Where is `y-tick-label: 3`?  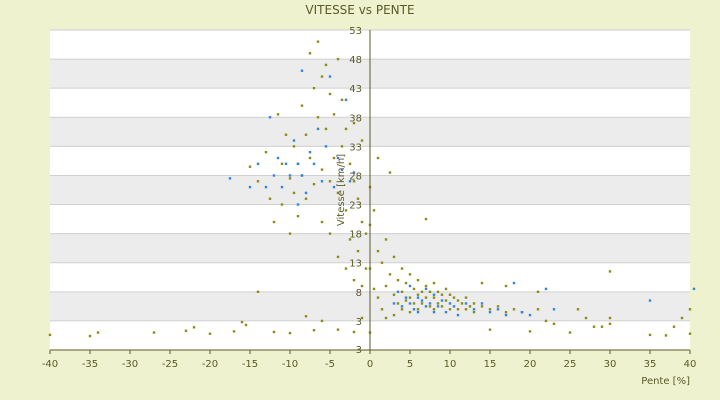 y-tick-label: 3 is located at coordinates (359, 322).